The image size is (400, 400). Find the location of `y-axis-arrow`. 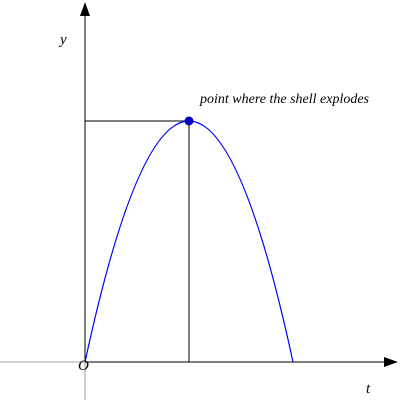

y-axis-arrow is located at coordinates (85, 9).